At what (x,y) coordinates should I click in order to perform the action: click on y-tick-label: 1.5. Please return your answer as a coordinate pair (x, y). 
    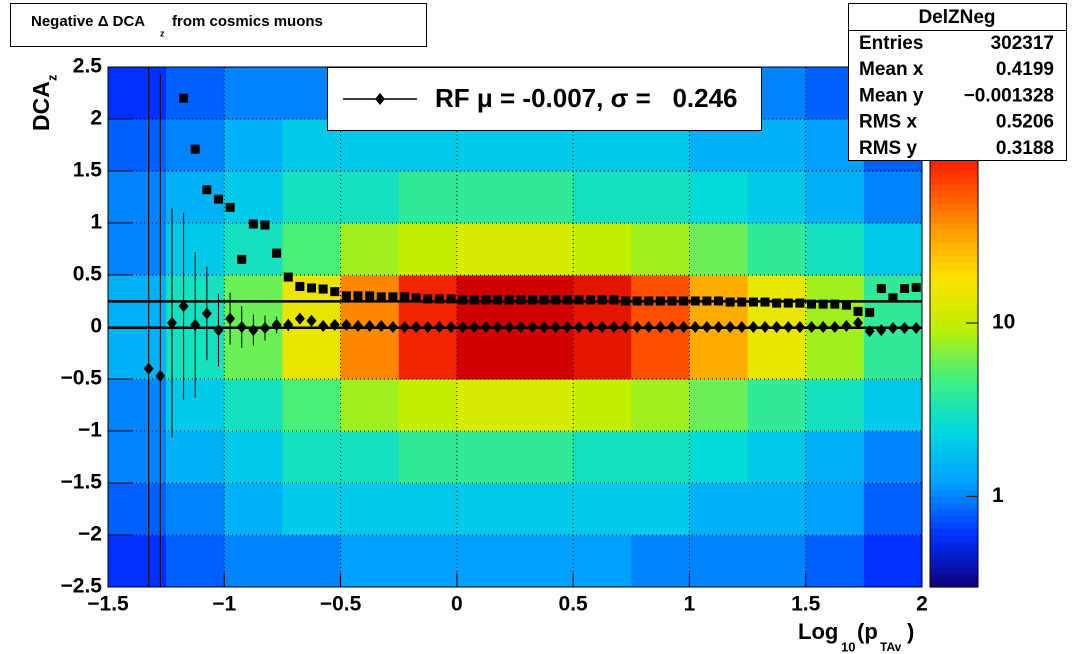
    Looking at the image, I should click on (88, 170).